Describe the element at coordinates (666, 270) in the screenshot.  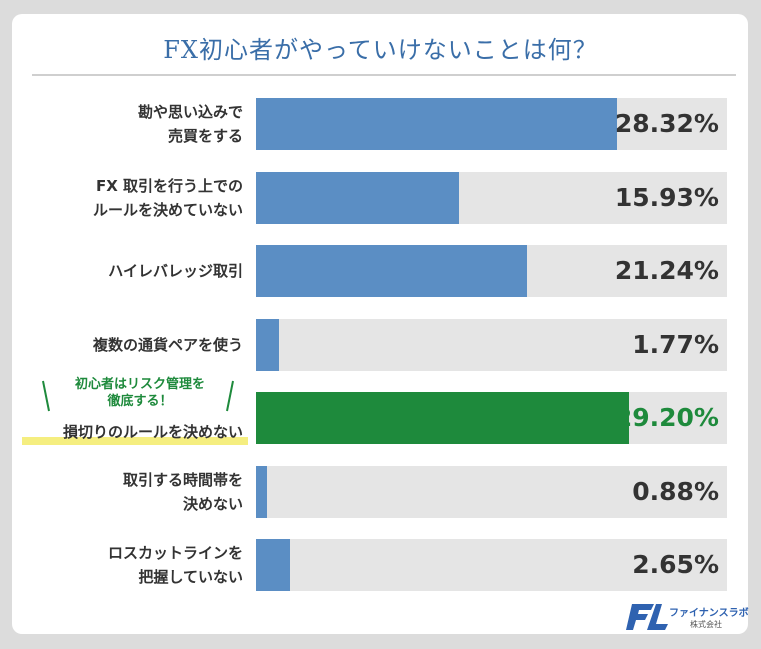
I see `value-label: 21.24%` at that location.